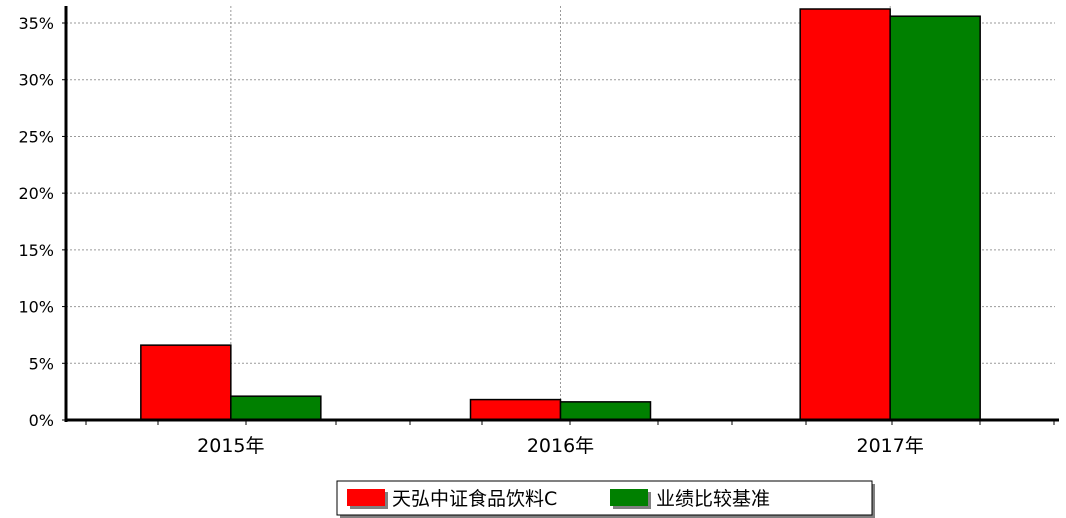 The height and width of the screenshot is (518, 1066). Describe the element at coordinates (36, 23) in the screenshot. I see `y-tick-label: 35%` at that location.